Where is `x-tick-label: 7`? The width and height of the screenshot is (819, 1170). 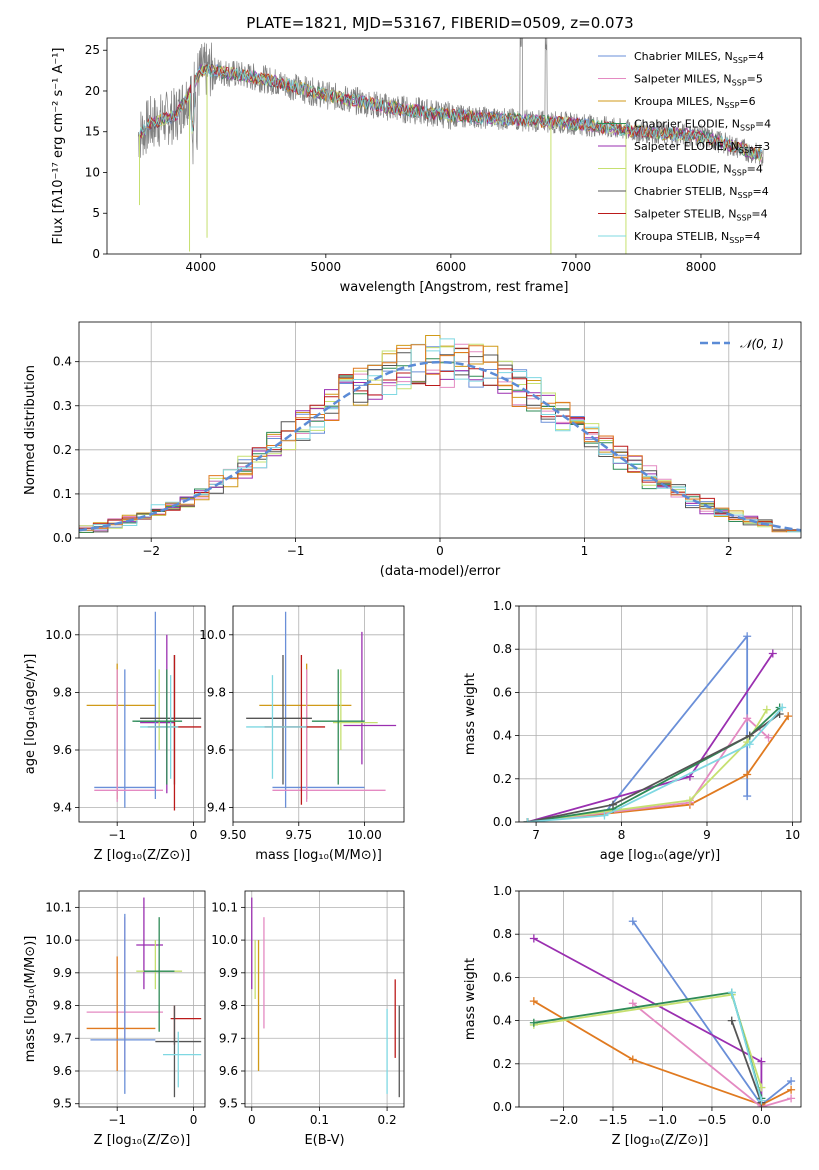
x-tick-label: 7 is located at coordinates (536, 835).